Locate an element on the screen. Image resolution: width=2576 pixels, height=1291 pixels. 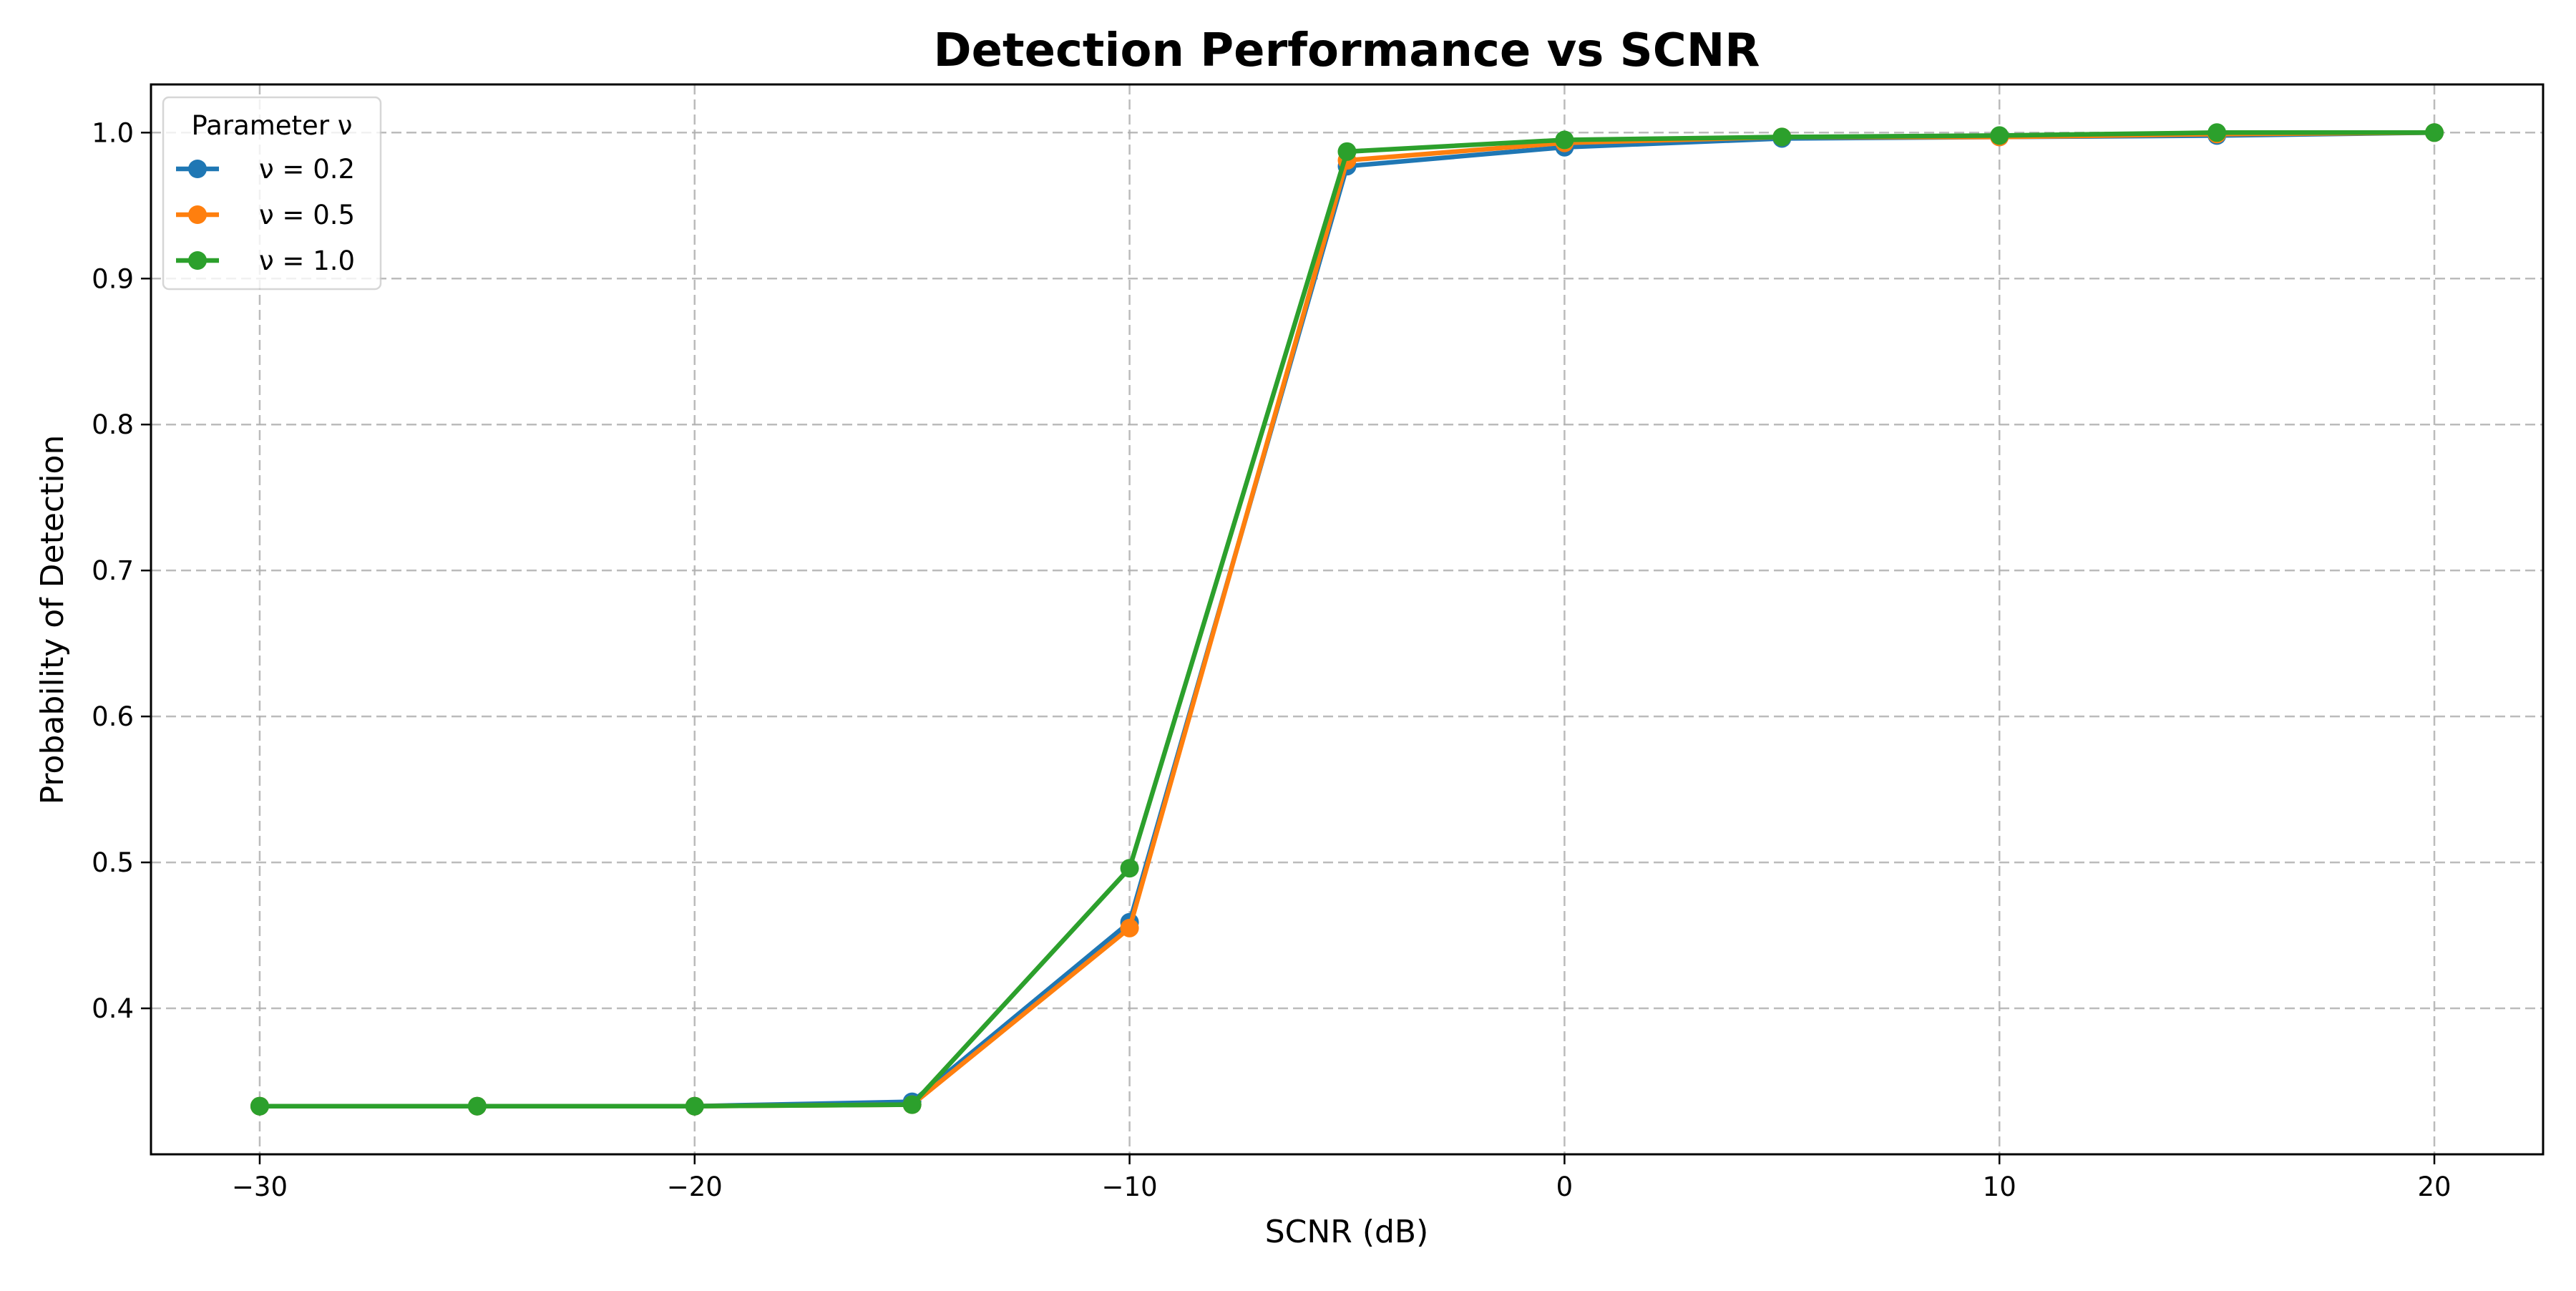
legend-label: ν = 0.5 is located at coordinates (307, 215).